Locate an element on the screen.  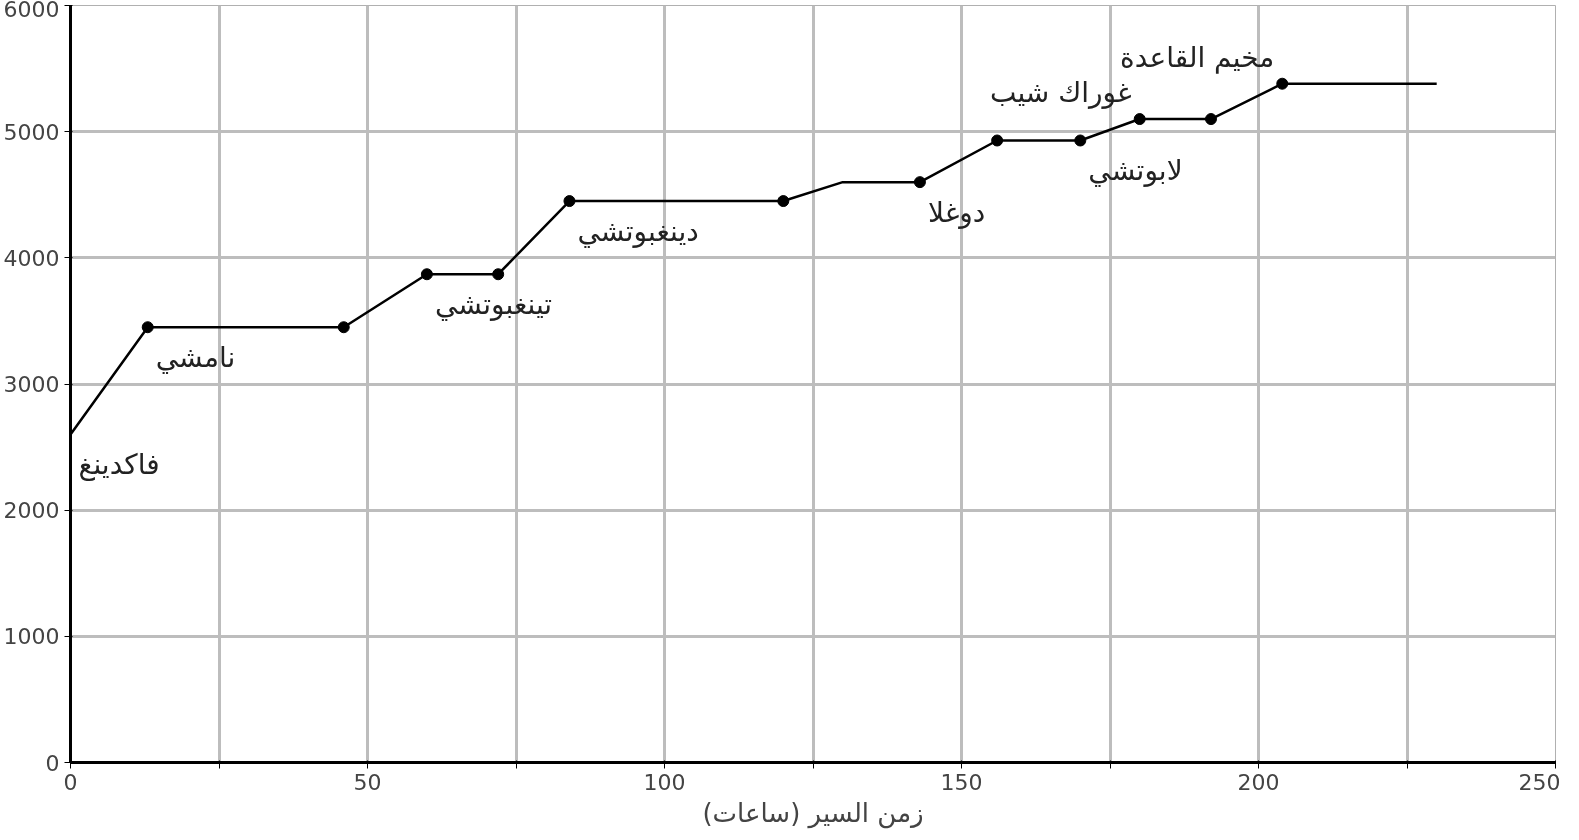
x-tick-label: 50 is located at coordinates (367, 782).